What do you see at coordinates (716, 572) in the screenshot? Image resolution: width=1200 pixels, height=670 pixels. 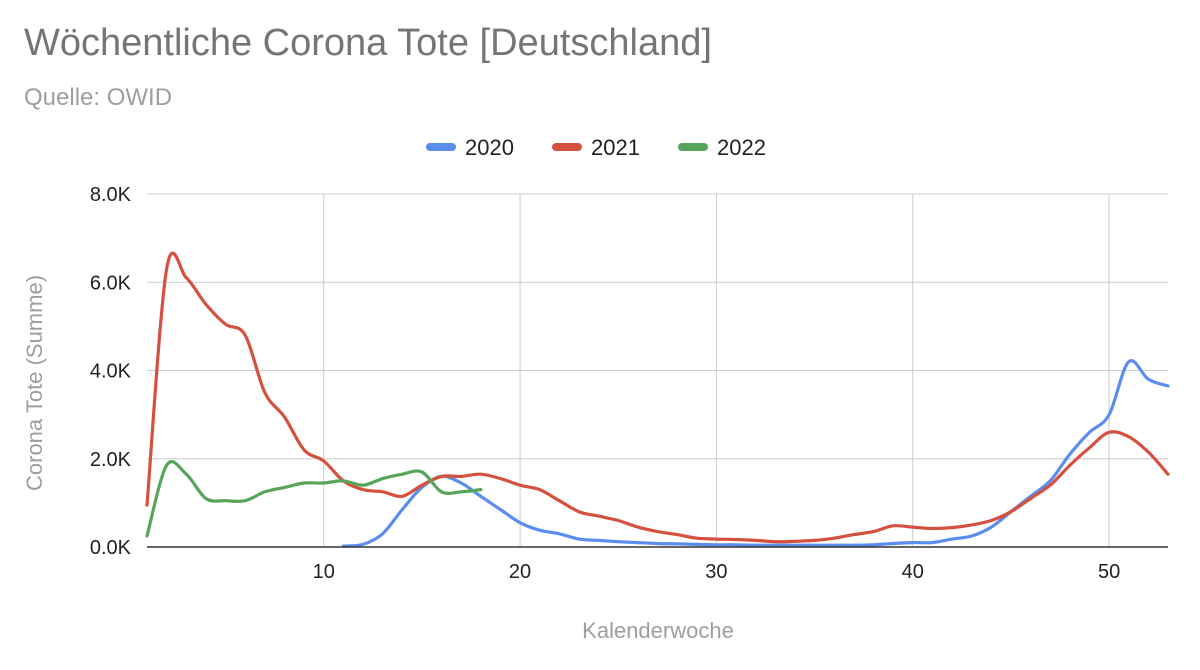 I see `x-tick-label: 30` at bounding box center [716, 572].